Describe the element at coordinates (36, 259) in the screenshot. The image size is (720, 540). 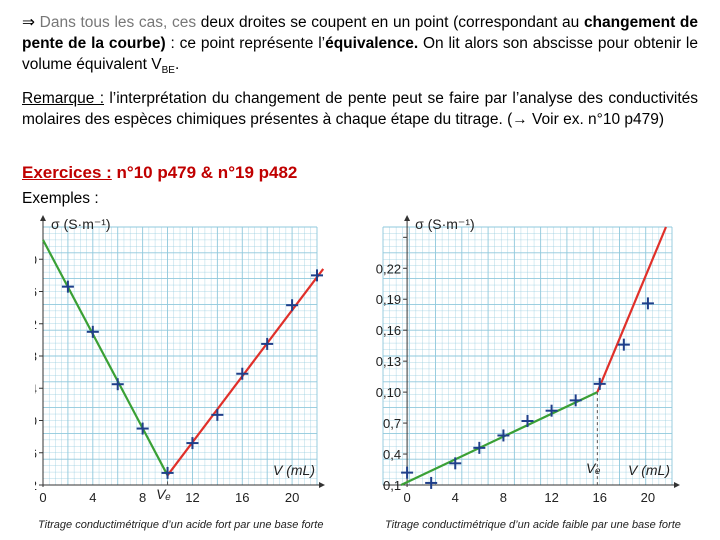
I see `y-tick-label: 0,40` at that location.